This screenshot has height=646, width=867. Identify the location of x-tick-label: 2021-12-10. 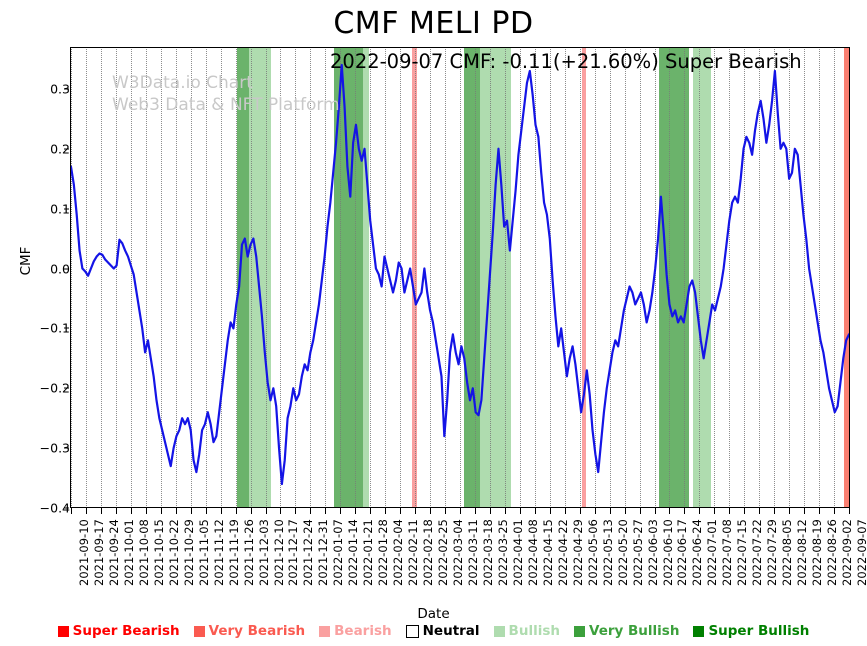
(278, 552).